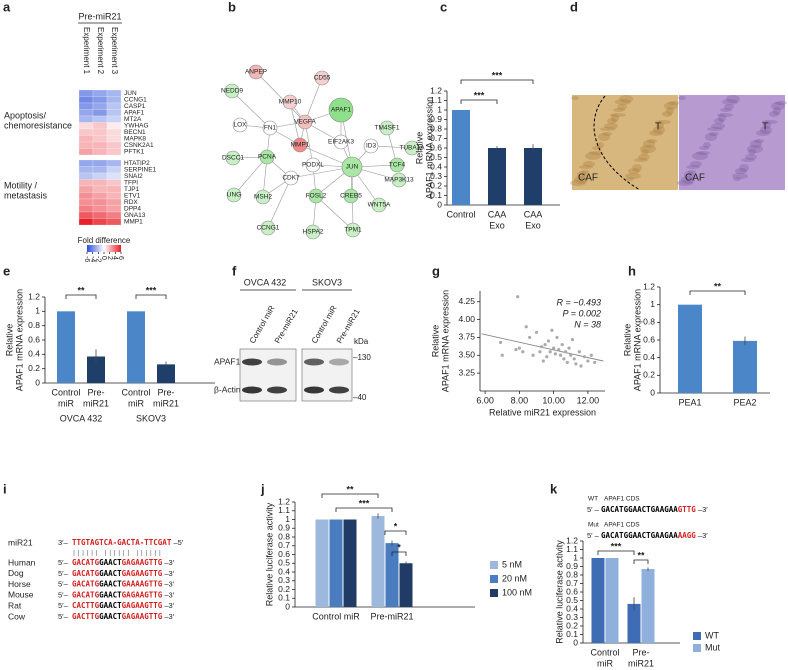 Image resolution: width=788 pixels, height=670 pixels. I want to click on node-label: EIF2AK3, so click(341, 142).